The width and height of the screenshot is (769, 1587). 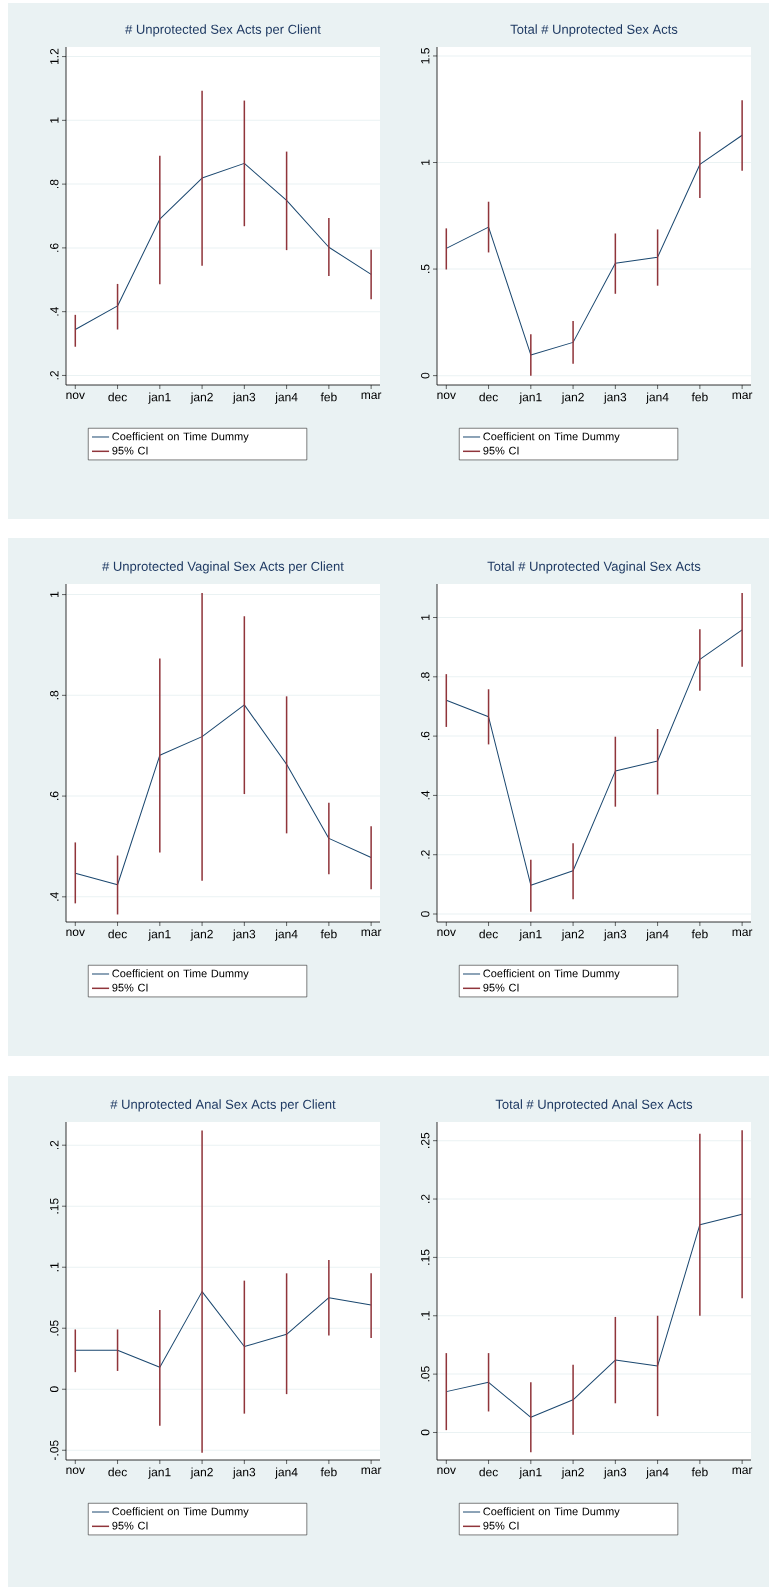 What do you see at coordinates (594, 1105) in the screenshot?
I see `chart-title: Total # Unprotected Anal Sex Acts` at bounding box center [594, 1105].